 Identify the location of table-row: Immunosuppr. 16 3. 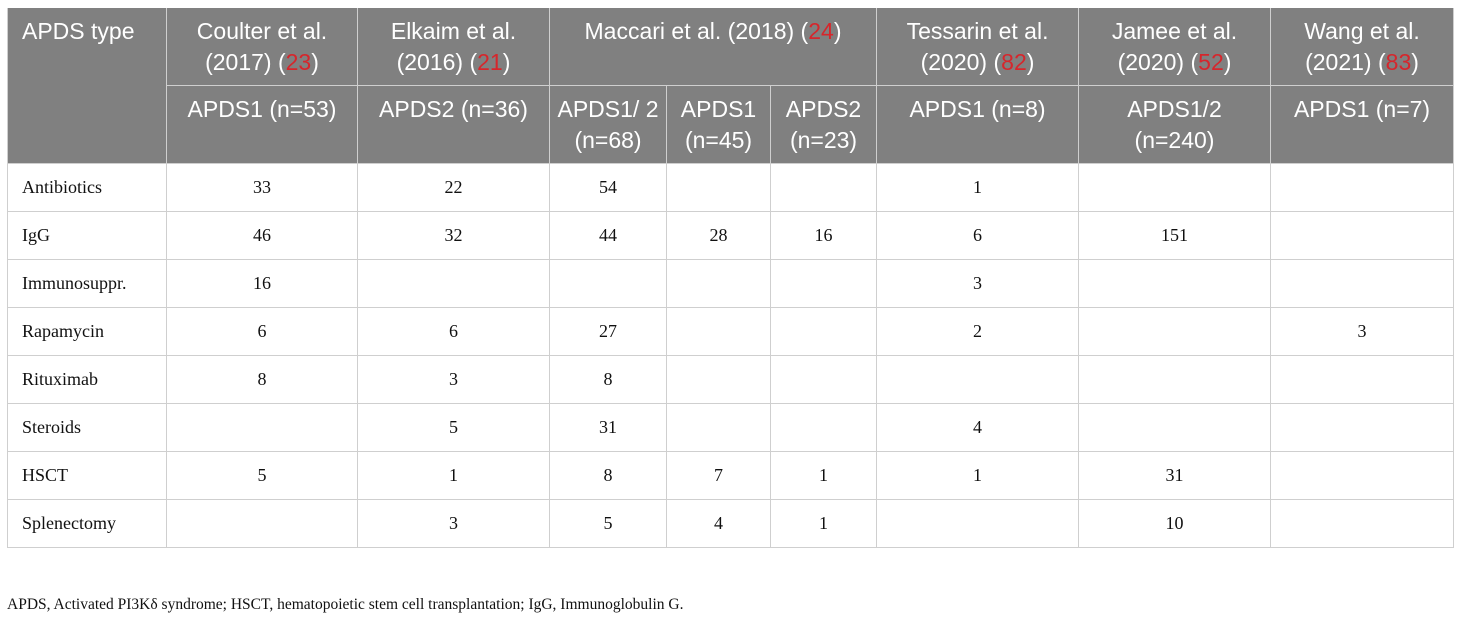
(731, 283).